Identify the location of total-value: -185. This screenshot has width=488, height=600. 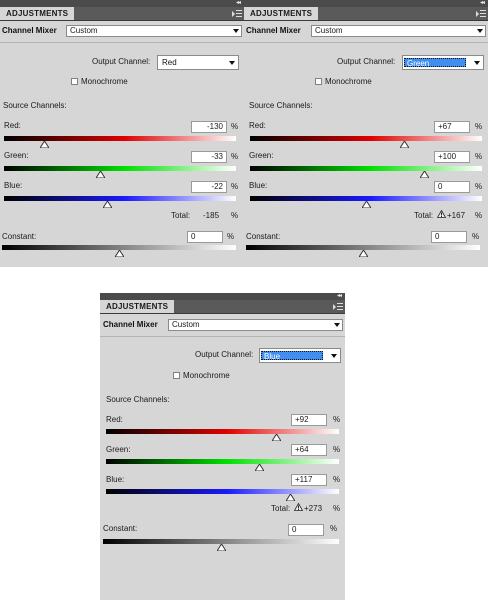
(211, 215).